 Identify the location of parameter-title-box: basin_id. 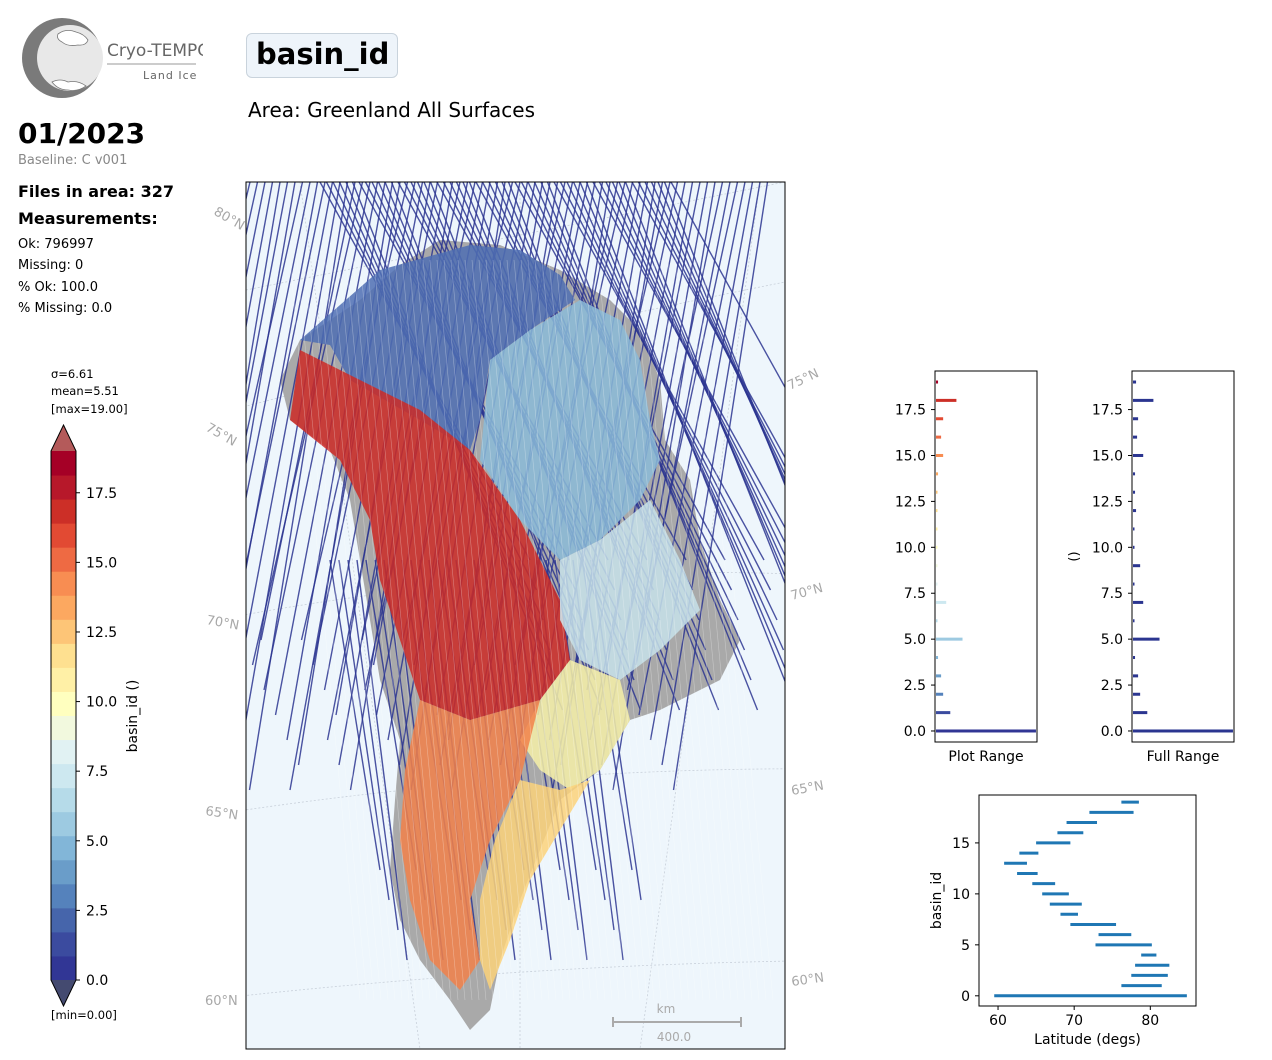
(322, 55).